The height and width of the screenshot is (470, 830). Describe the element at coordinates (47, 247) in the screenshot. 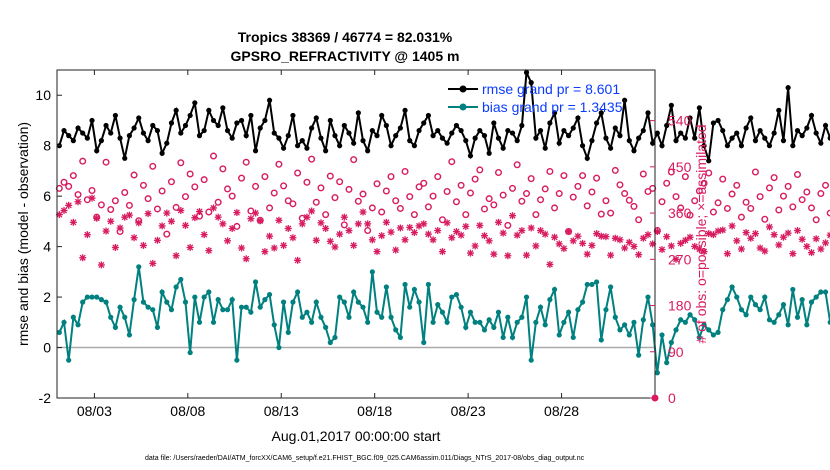

I see `y-tick-label: 4` at that location.